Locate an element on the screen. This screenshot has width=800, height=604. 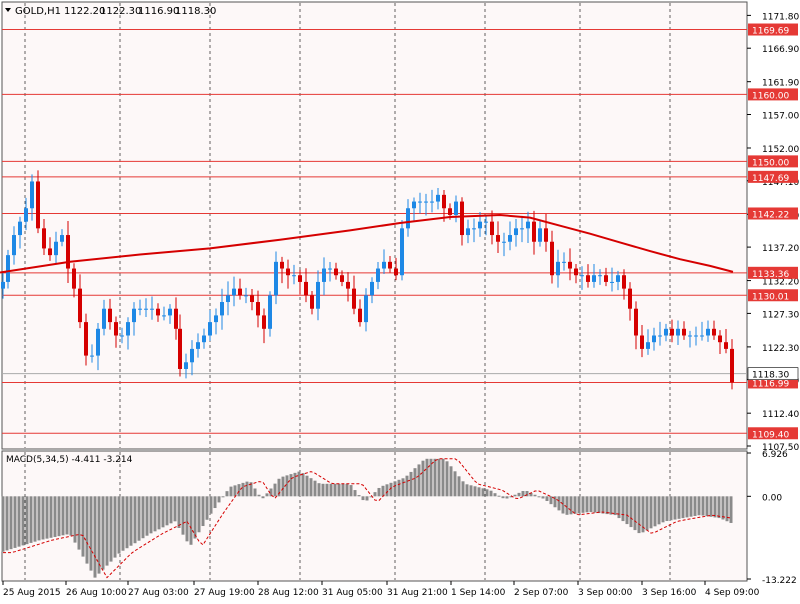
ma-line is located at coordinates (367, 243).